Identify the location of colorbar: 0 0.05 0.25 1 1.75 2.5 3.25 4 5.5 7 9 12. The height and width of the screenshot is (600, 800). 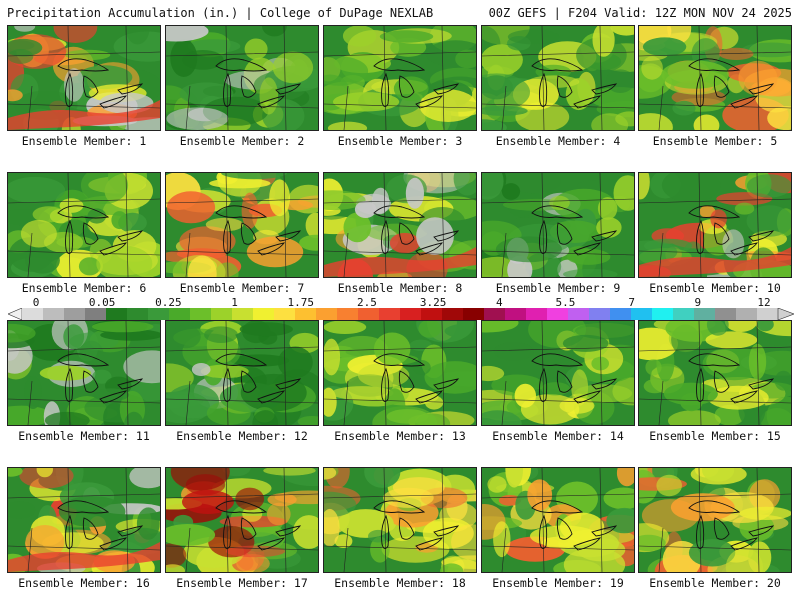
(401, 310).